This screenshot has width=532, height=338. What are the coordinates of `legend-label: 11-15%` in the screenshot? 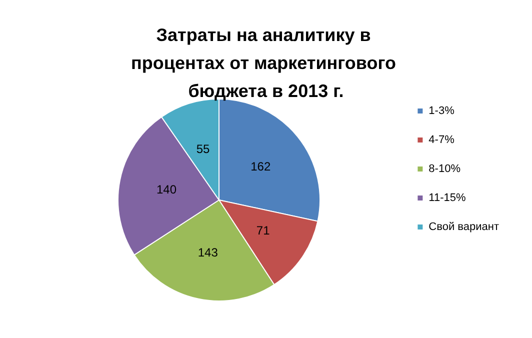 It's located at (447, 198).